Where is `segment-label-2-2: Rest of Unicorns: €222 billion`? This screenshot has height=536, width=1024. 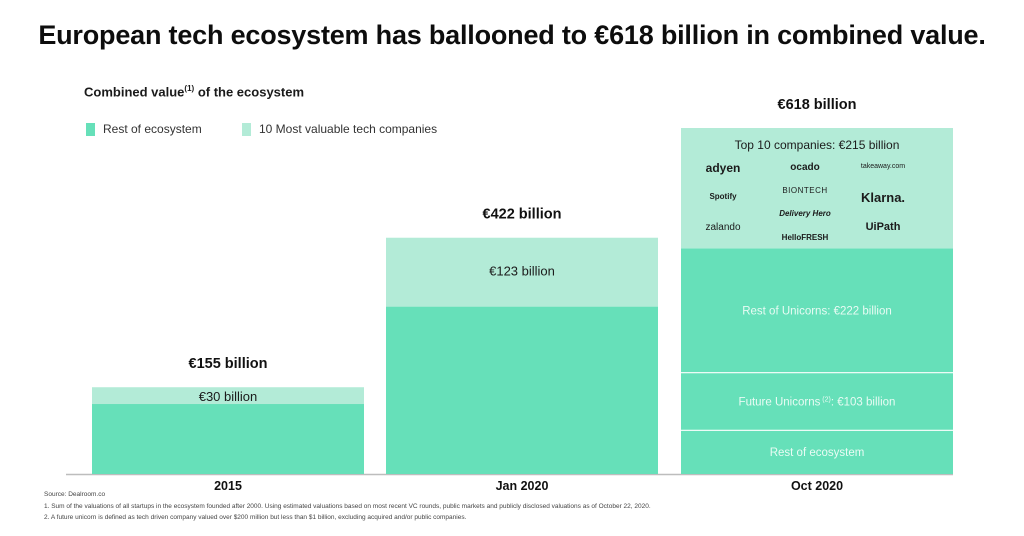 segment-label-2-2: Rest of Unicorns: €222 billion is located at coordinates (817, 312).